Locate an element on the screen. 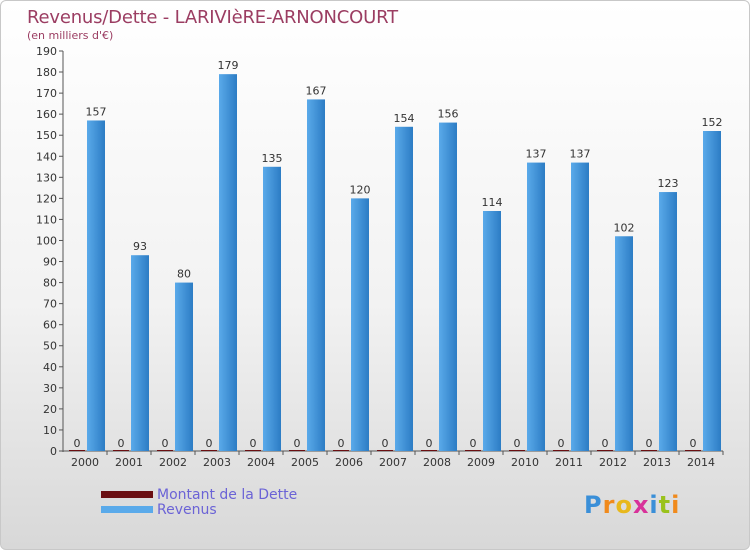 This screenshot has width=750, height=550. revenue-value-label: 114 is located at coordinates (492, 202).